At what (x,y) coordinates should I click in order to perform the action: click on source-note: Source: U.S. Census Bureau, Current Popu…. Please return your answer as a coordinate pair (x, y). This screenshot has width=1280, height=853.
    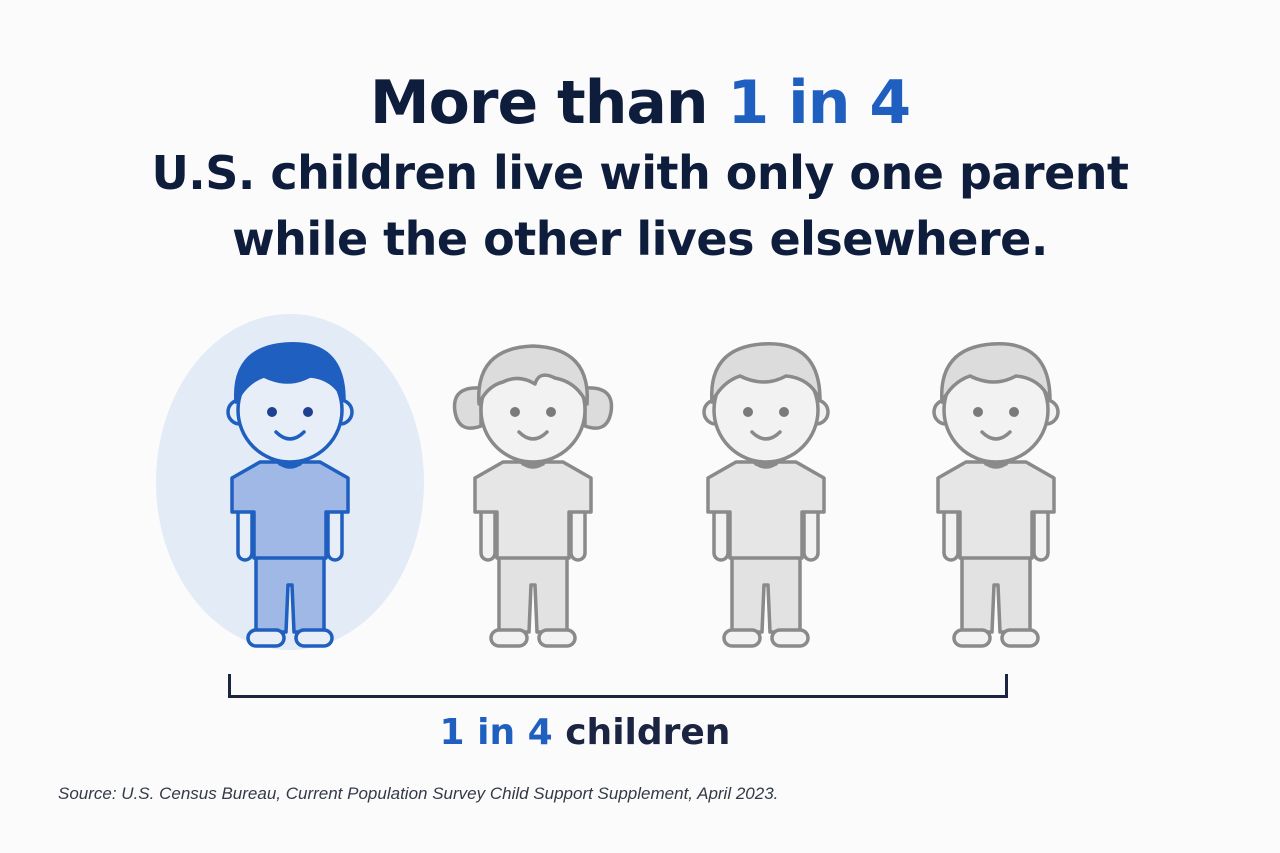
    Looking at the image, I should click on (418, 793).